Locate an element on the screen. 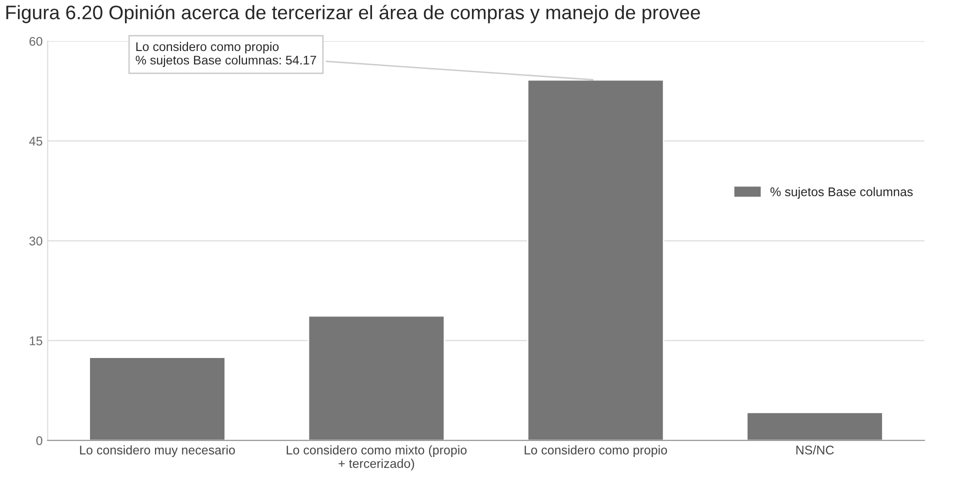  x-tick-label: Lo considero muy necesario is located at coordinates (157, 451).